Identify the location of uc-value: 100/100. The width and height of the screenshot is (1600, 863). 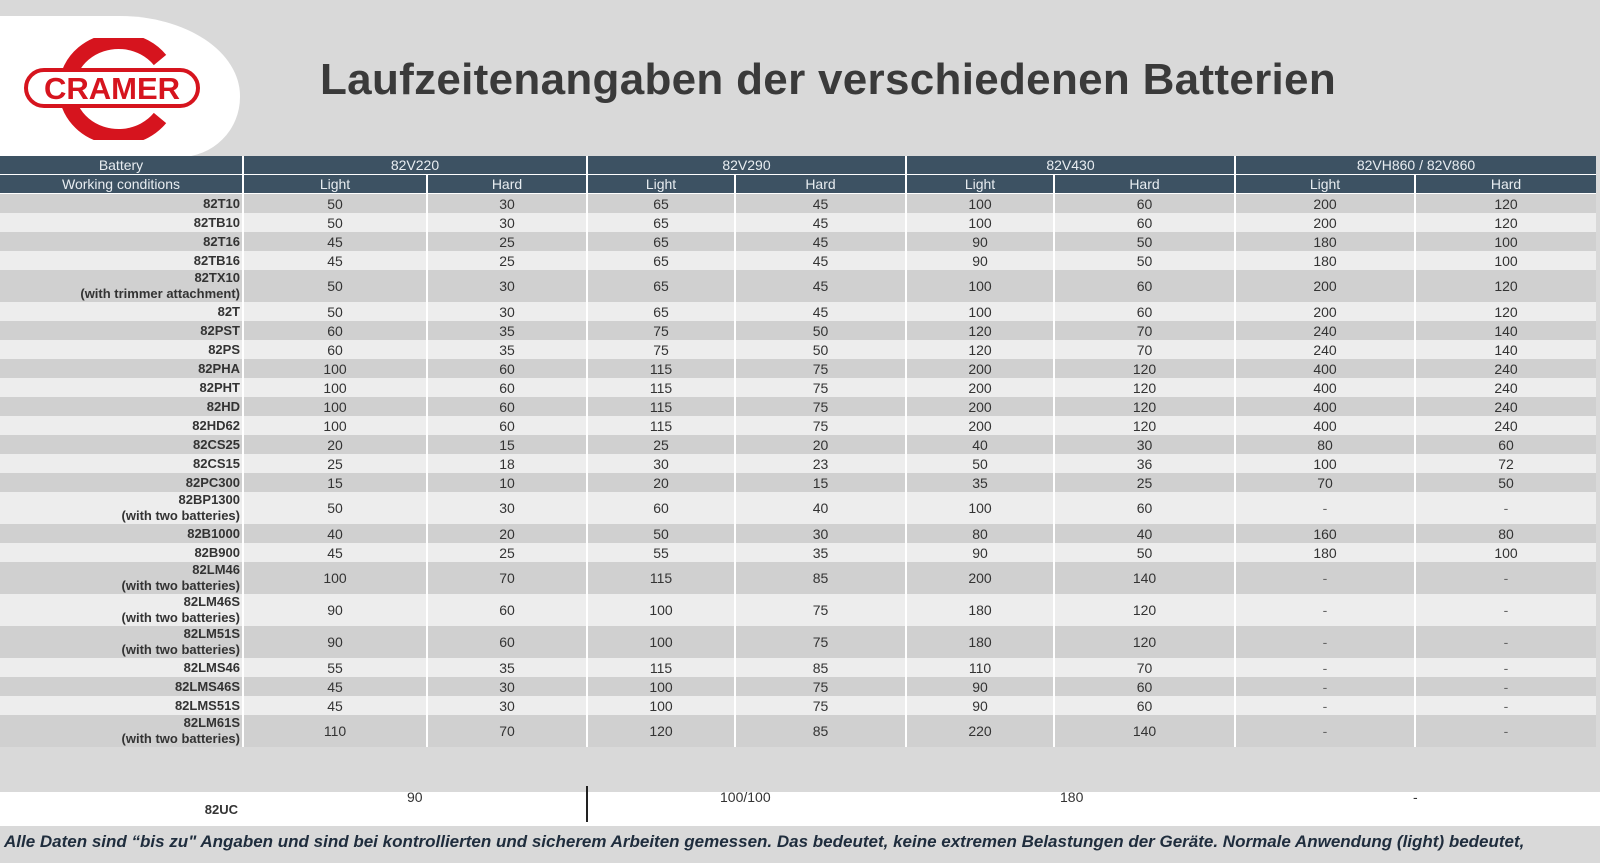
(745, 797).